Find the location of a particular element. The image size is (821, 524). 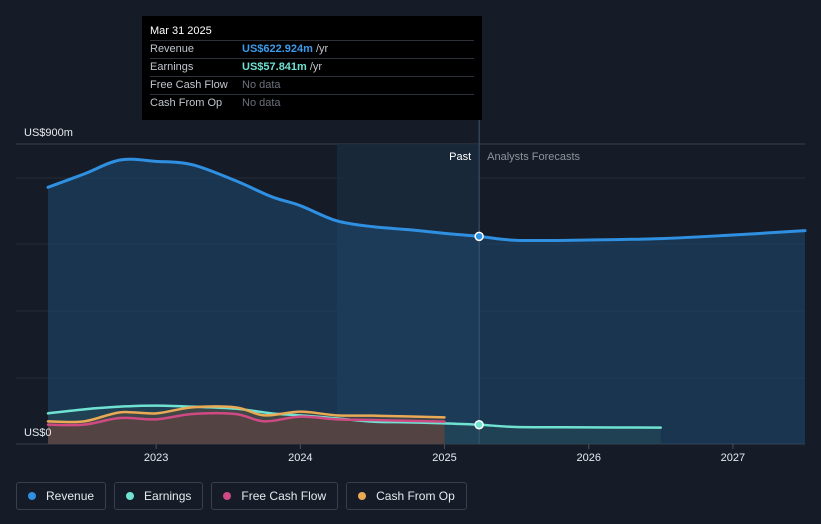

tooltip-row-cash-from-op: Cash From Op No data is located at coordinates (312, 103).